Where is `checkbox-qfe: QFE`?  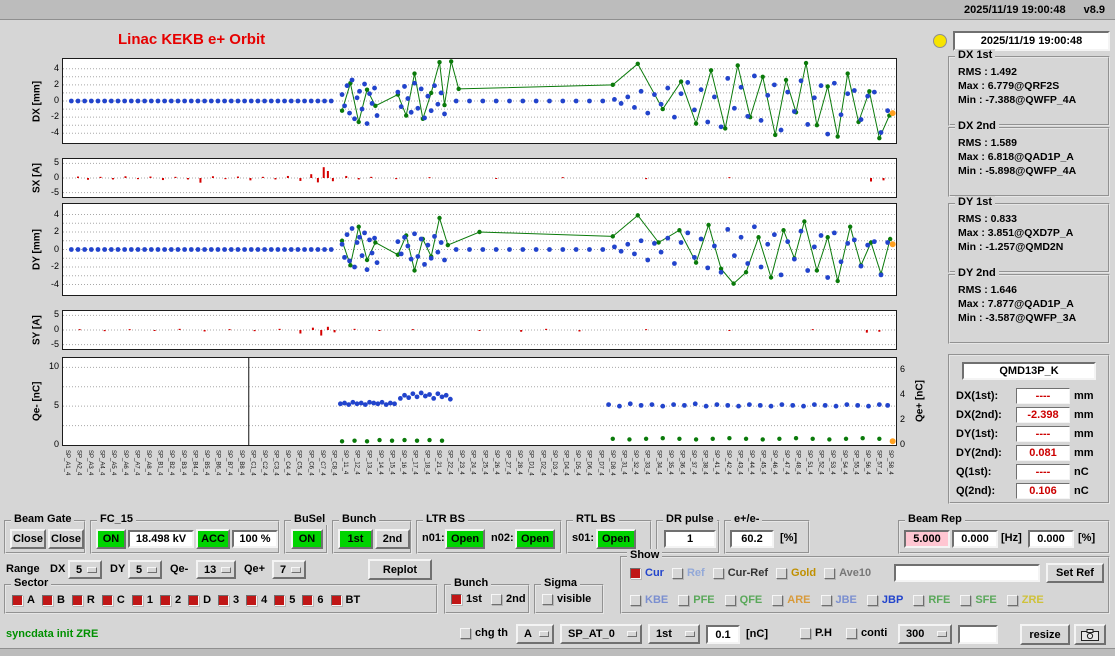 checkbox-qfe: QFE is located at coordinates (743, 600).